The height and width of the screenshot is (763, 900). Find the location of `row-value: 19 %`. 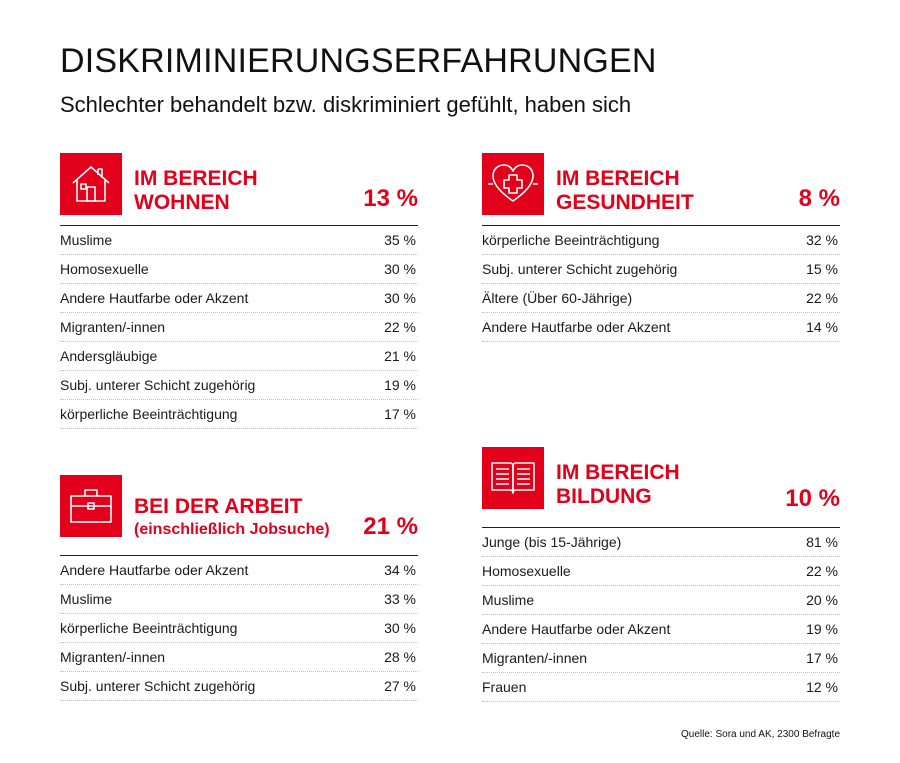

row-value: 19 % is located at coordinates (400, 385).